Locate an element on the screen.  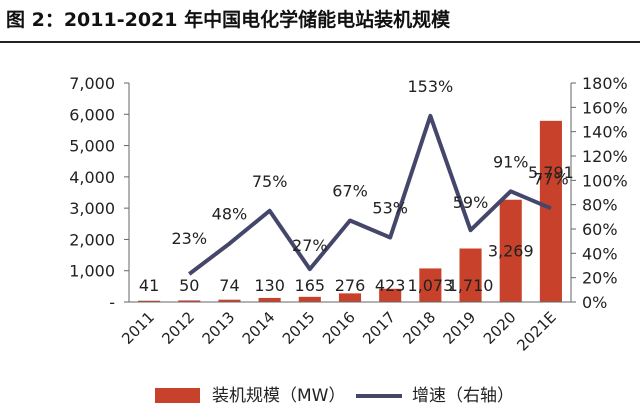
right-tick-label: 40% is located at coordinates (600, 253).